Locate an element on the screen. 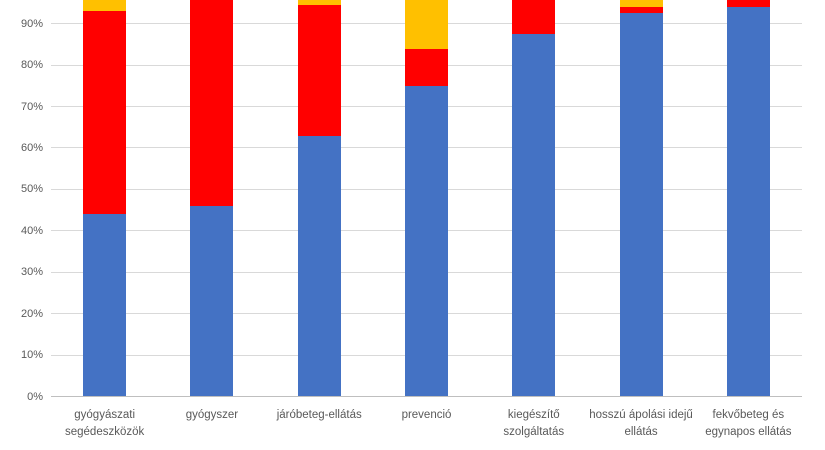 This screenshot has height=450, width=825. y-tick-label: 80% is located at coordinates (31, 65).